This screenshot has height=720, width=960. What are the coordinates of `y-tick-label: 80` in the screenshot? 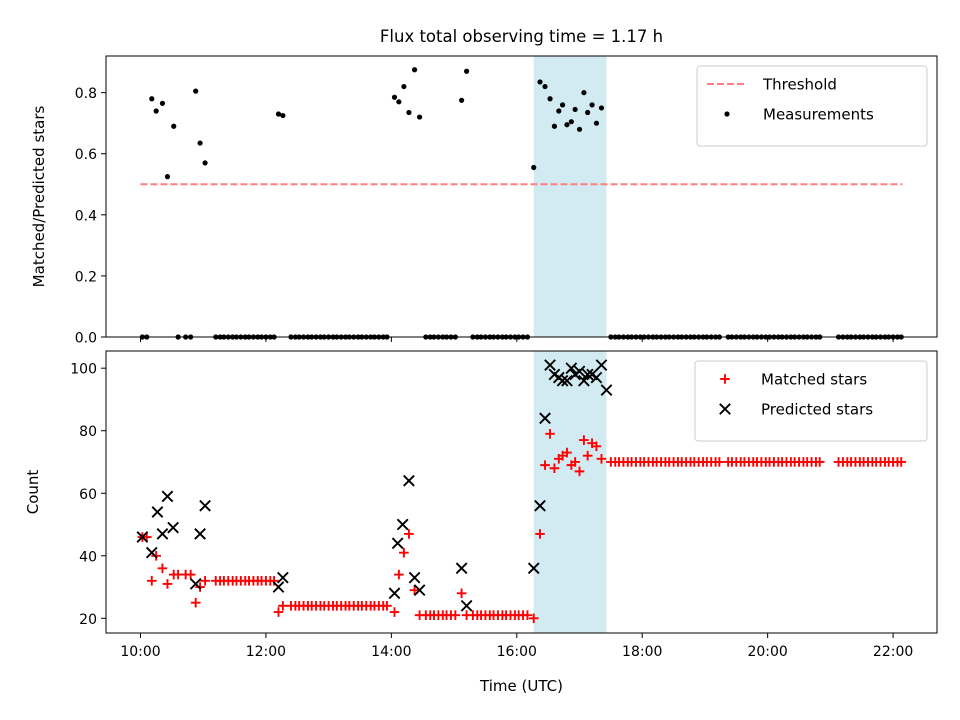 It's located at (88, 432).